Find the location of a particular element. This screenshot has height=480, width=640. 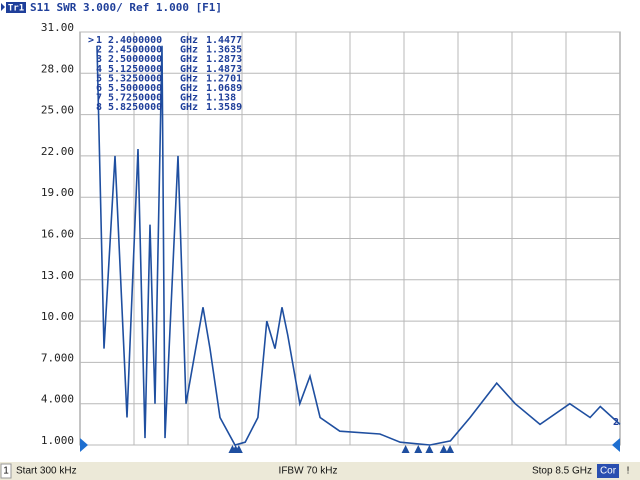

y-tick-label: 1.000 is located at coordinates (57, 440).